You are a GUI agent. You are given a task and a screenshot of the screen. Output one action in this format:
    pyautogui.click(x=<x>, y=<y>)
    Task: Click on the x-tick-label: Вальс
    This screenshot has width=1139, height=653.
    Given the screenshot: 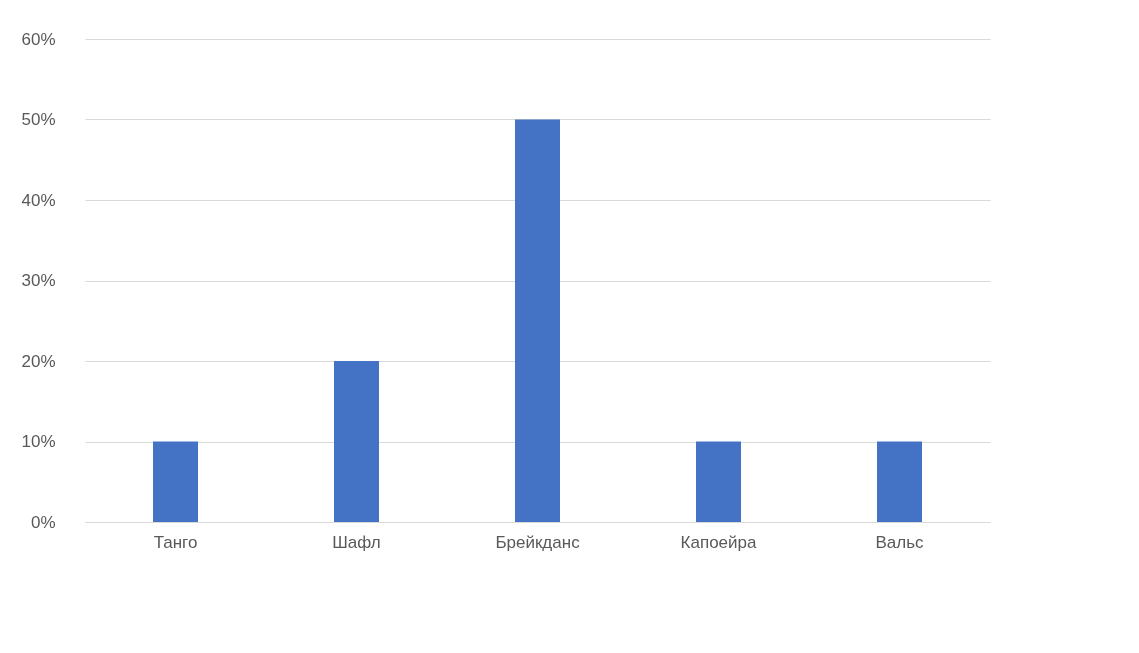 What is the action you would take?
    pyautogui.click(x=900, y=542)
    